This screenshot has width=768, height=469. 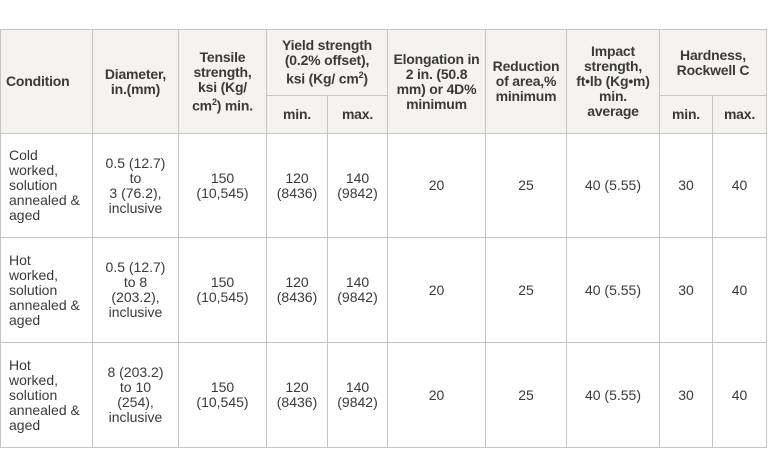 What do you see at coordinates (135, 290) in the screenshot?
I see `cell-diameter: 0.5 (12.7) to 8 (203.2), inclusive` at bounding box center [135, 290].